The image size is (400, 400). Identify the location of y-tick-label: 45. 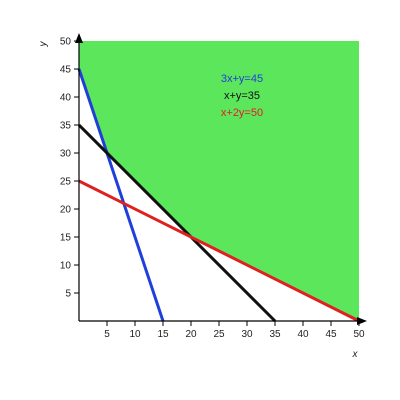
(66, 70).